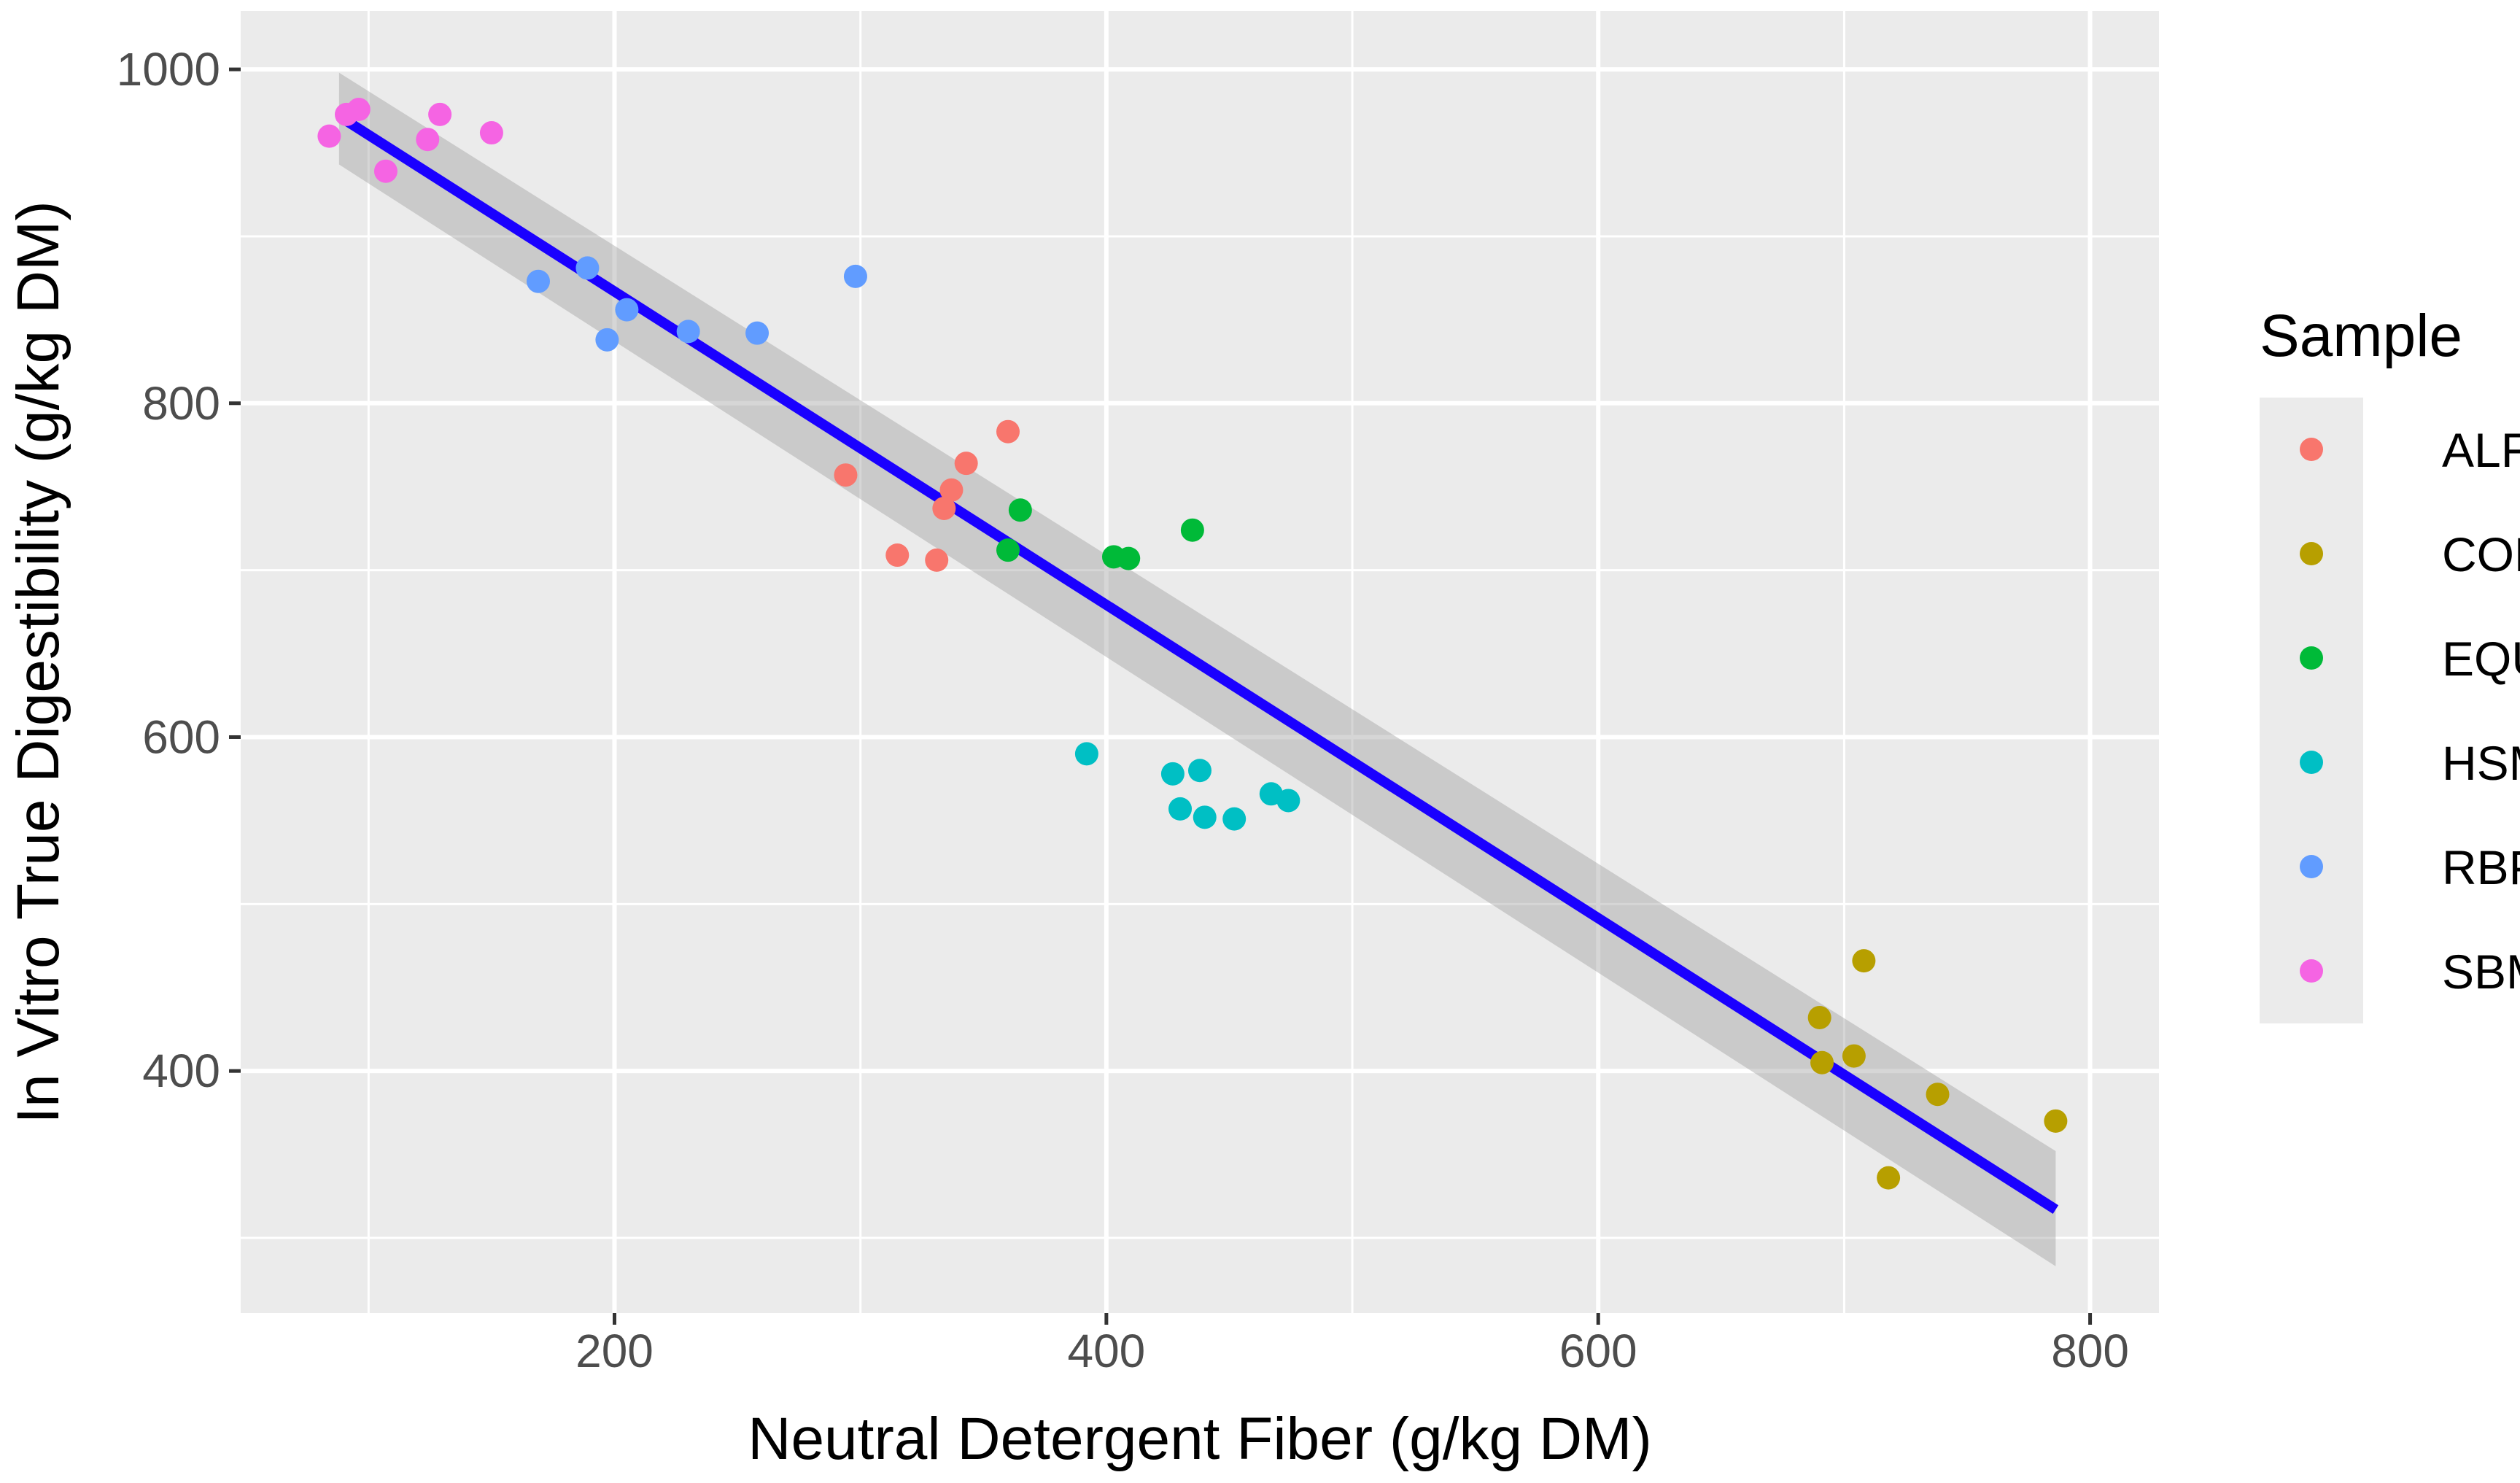  What do you see at coordinates (2361, 336) in the screenshot?
I see `legend-title: Sample` at bounding box center [2361, 336].